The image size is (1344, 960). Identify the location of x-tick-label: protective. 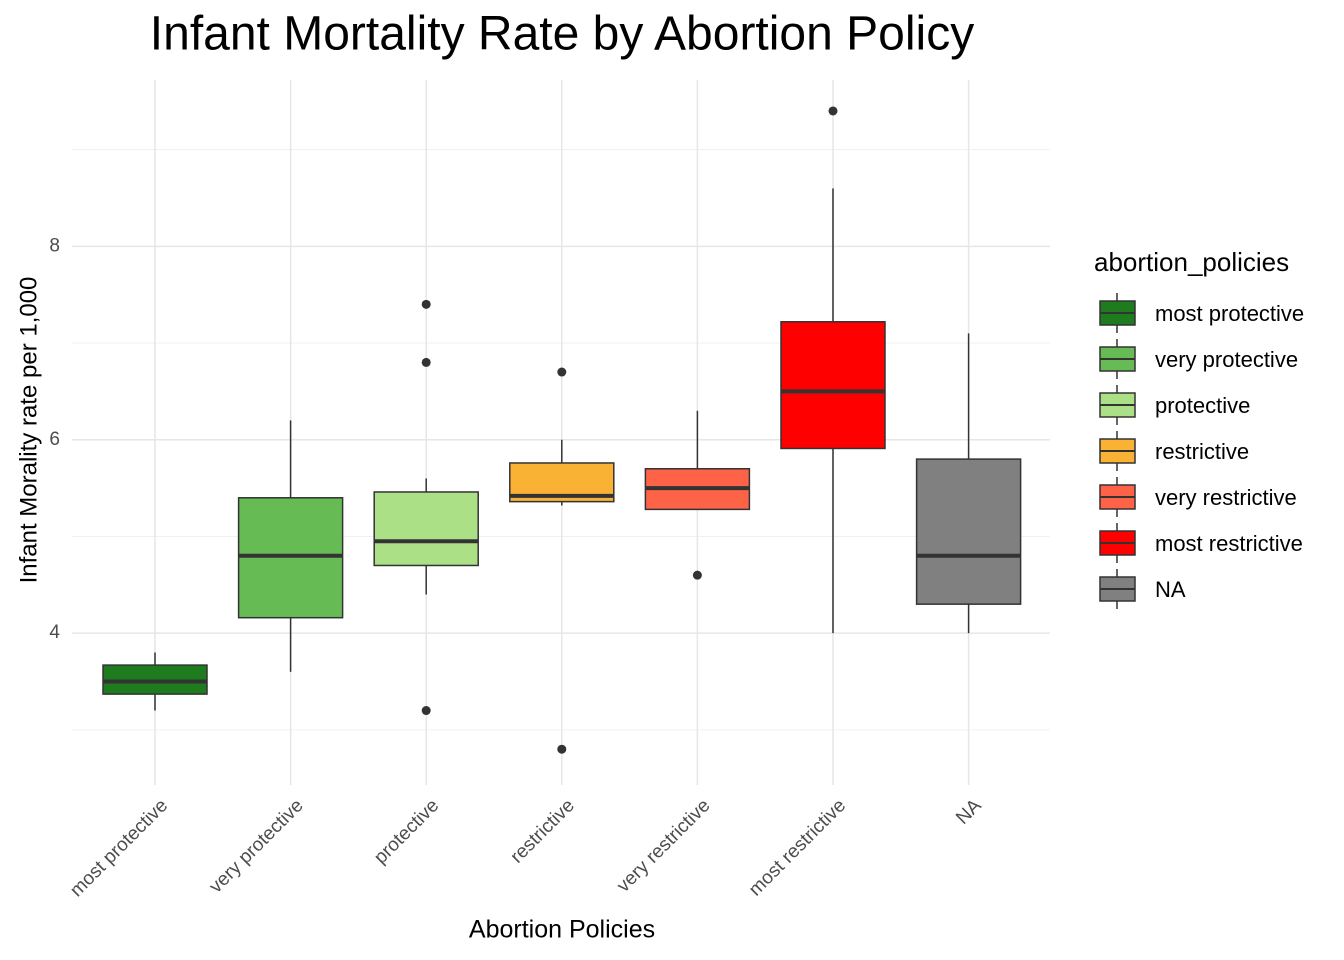
(406, 831).